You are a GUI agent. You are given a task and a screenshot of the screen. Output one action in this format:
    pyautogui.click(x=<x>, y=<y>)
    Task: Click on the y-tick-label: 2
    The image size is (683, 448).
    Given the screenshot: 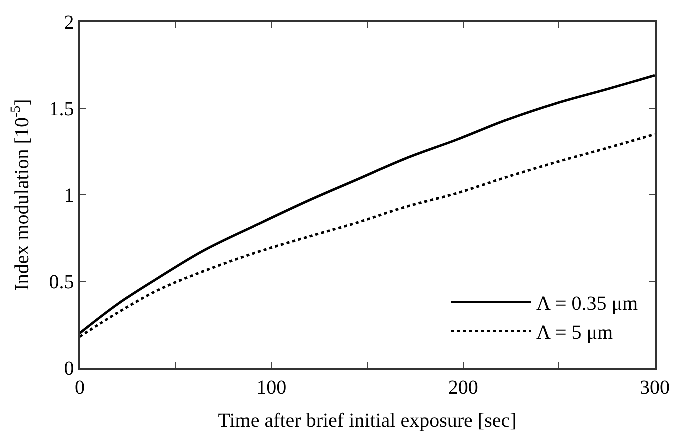 What is the action you would take?
    pyautogui.click(x=69, y=23)
    